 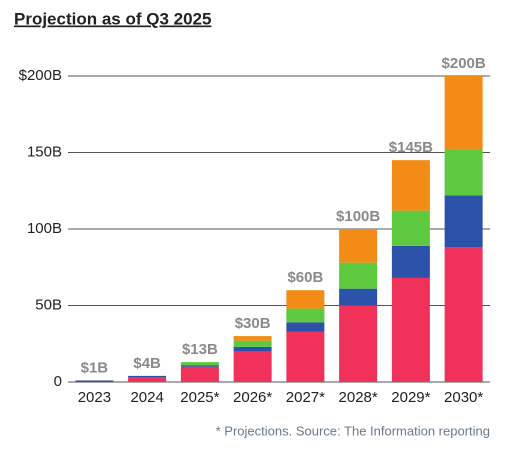 I want to click on chart-title: Projection as of Q3 2025, so click(x=112, y=18).